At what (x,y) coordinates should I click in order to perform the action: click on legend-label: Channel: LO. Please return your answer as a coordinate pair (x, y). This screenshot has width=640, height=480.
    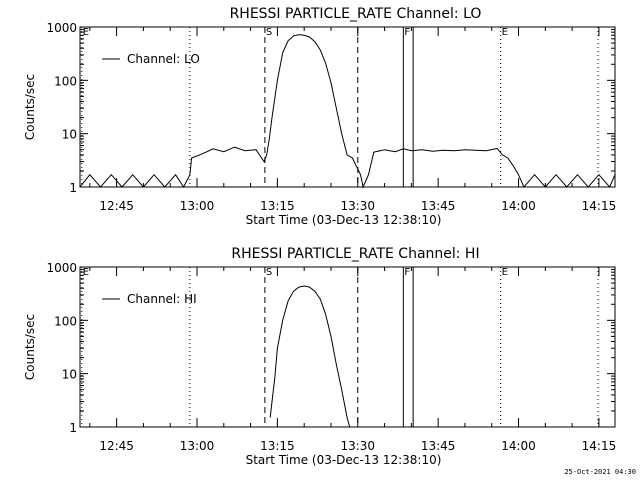
    Looking at the image, I should click on (163, 59).